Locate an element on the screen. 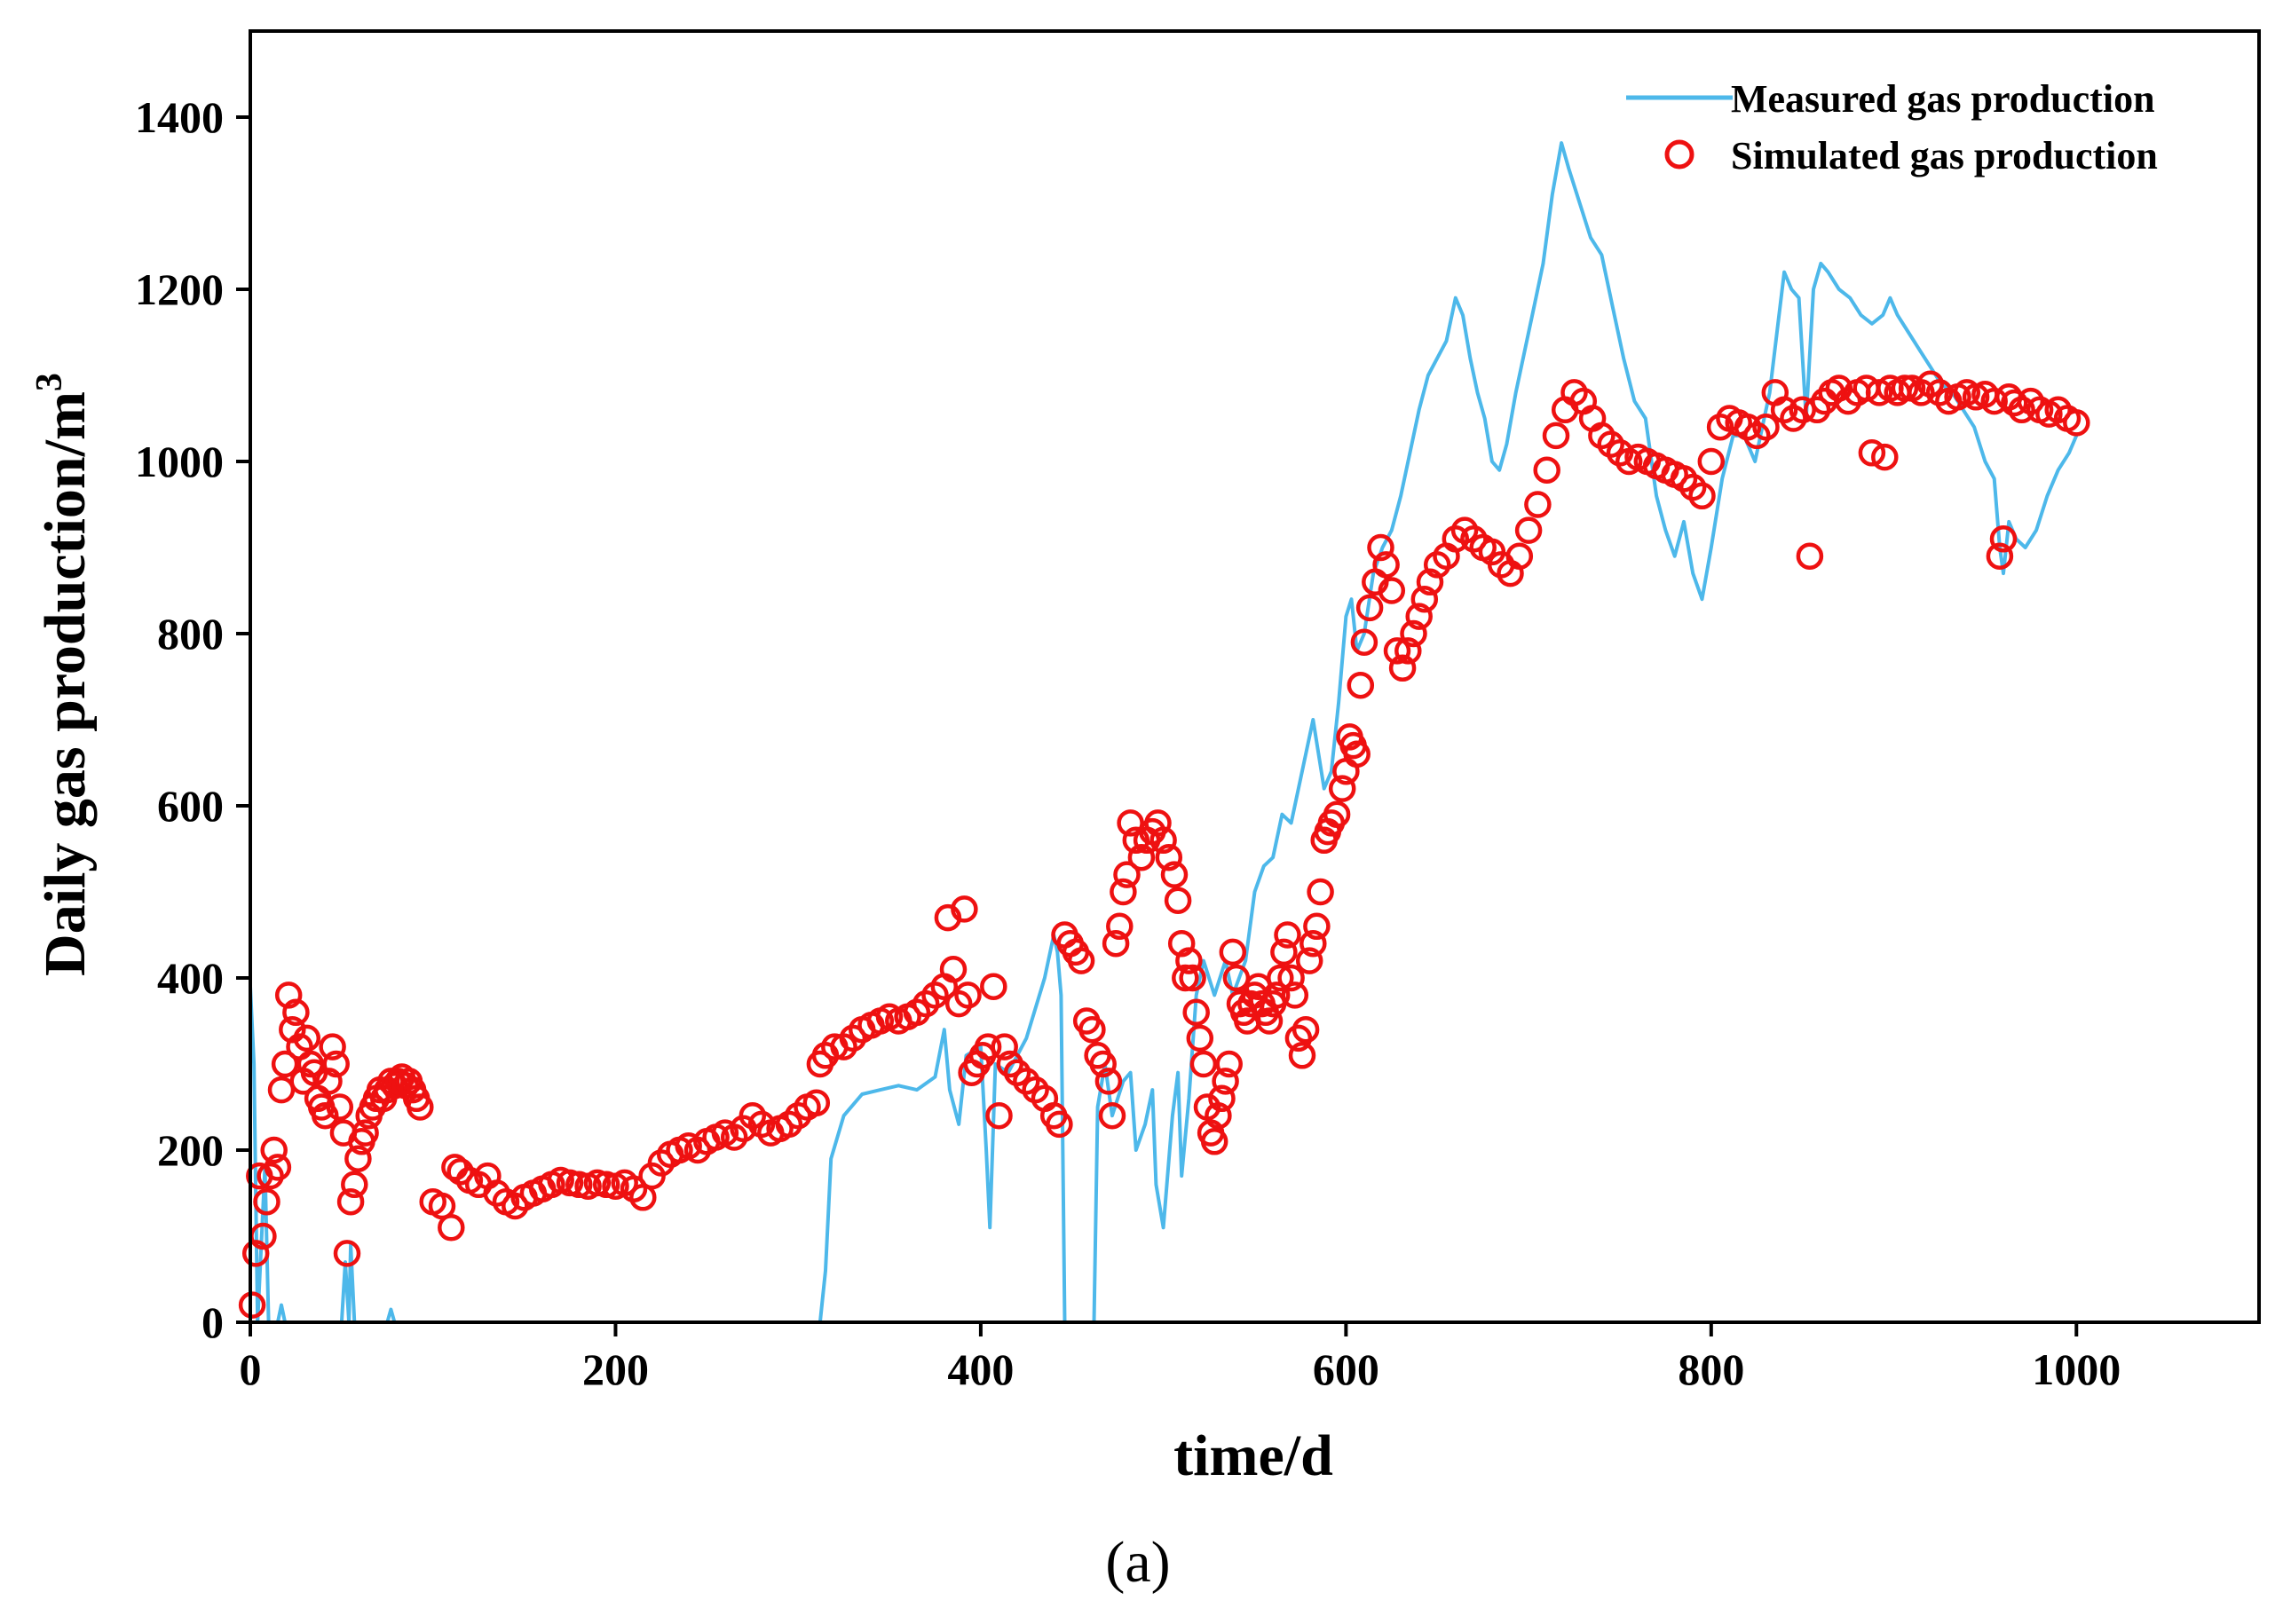 This screenshot has height=1624, width=2283. y-tick-label: 400 is located at coordinates (190, 978).